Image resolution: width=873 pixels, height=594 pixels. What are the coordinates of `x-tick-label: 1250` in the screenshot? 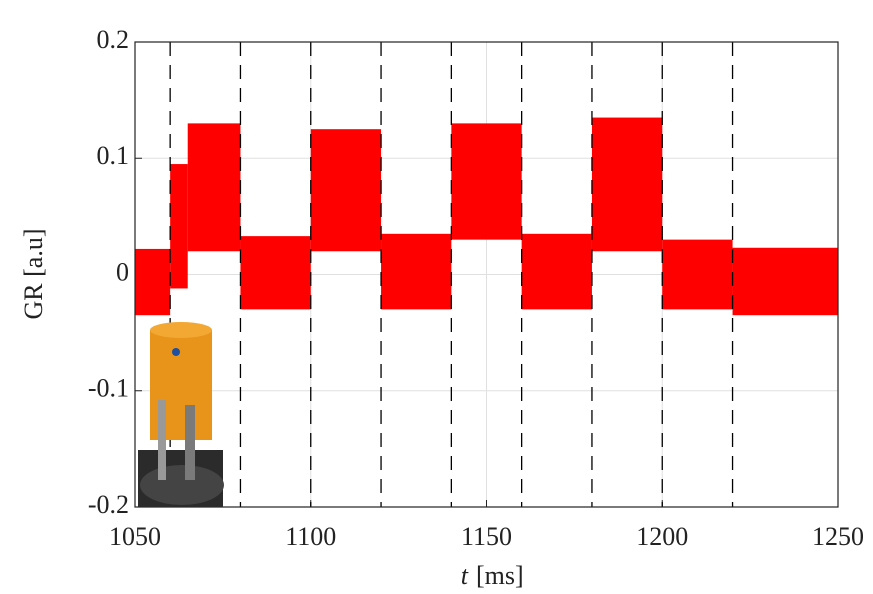 It's located at (838, 536).